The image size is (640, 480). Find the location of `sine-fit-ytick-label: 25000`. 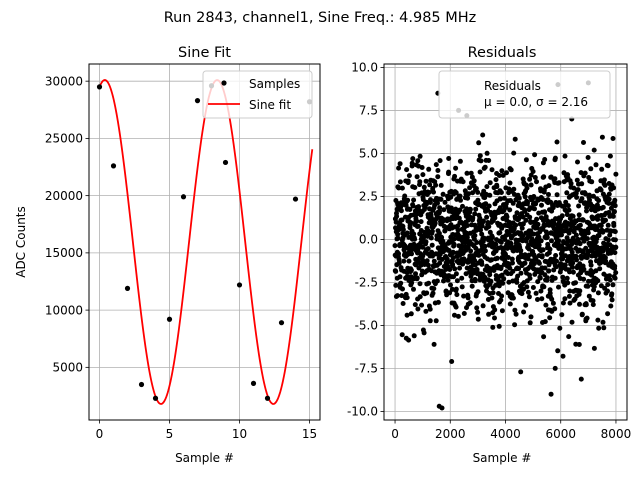

sine-fit-ytick-label: 25000 is located at coordinates (64, 139).